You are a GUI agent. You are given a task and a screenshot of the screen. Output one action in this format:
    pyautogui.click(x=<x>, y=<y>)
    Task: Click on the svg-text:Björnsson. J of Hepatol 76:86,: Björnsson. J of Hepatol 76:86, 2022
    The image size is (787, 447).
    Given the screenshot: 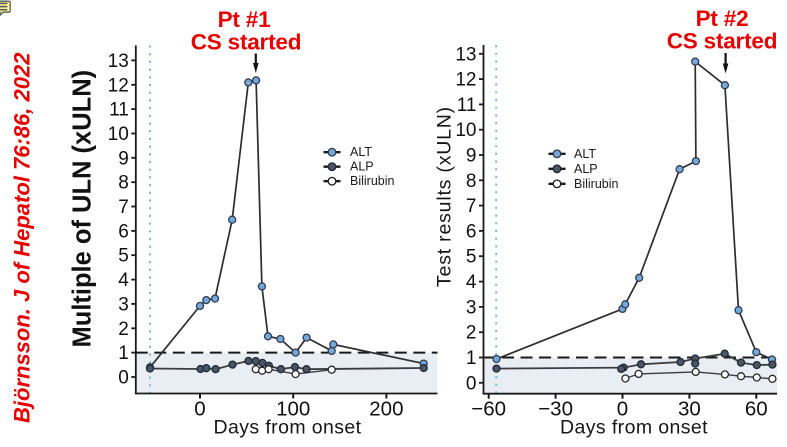 What is the action you would take?
    pyautogui.click(x=22, y=237)
    